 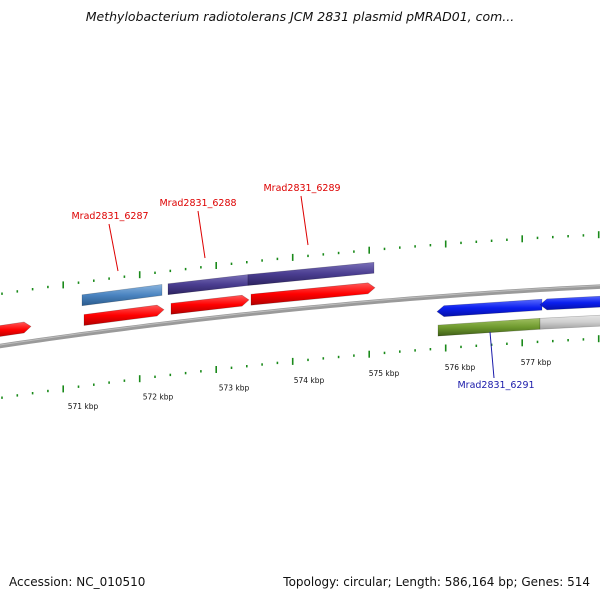 I want to click on scale-label: 573 kbp, so click(x=234, y=388).